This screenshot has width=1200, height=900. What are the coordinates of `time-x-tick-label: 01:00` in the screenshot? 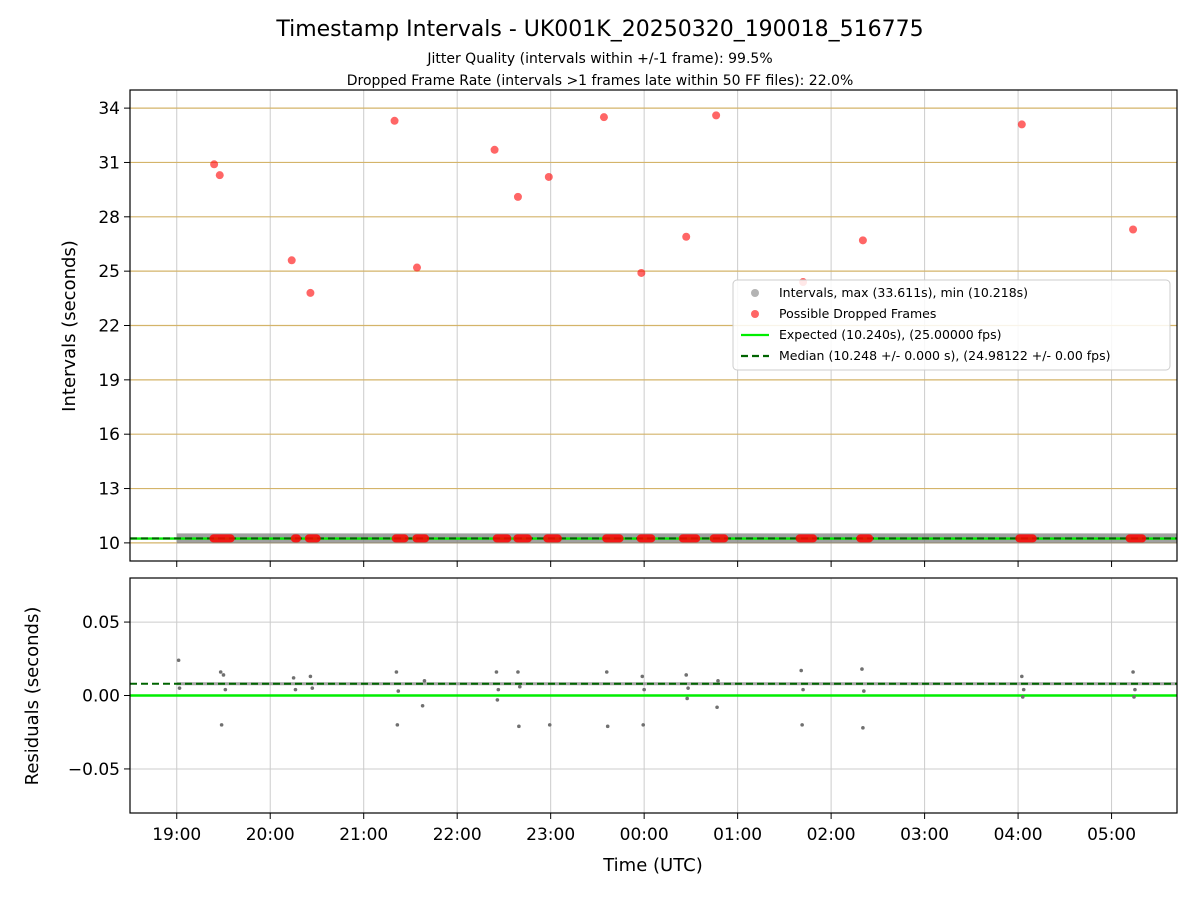 It's located at (737, 835).